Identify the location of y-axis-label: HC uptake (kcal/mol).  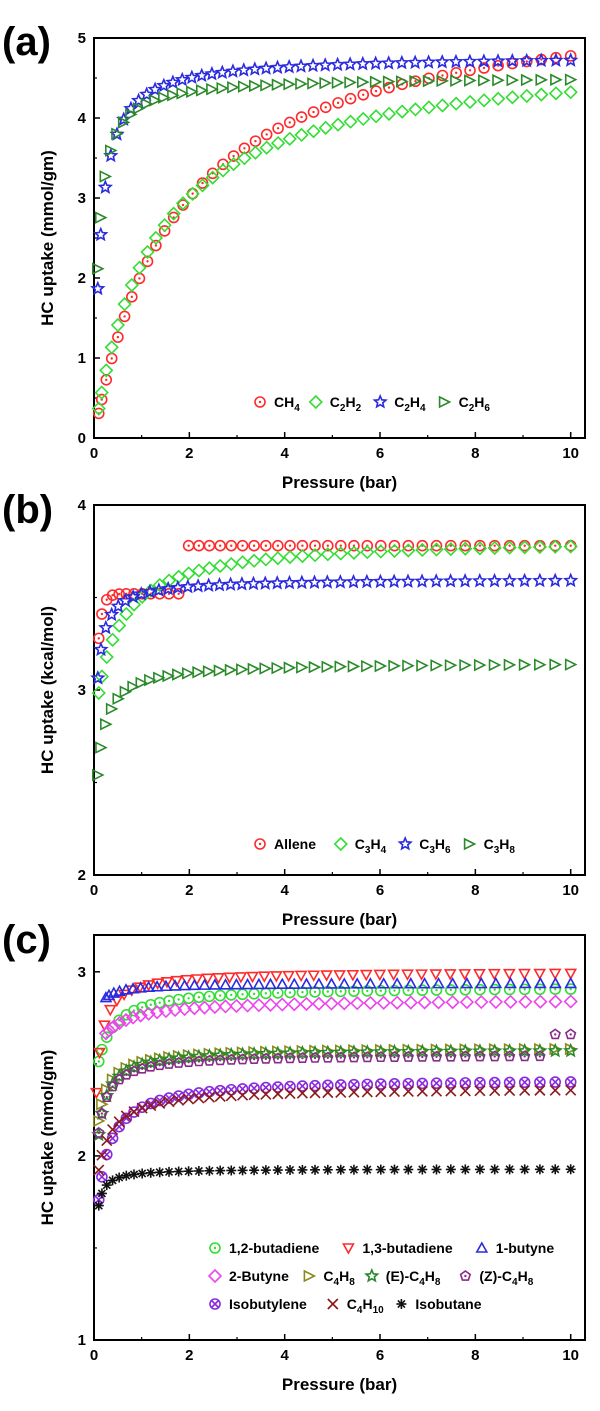
(47, 690).